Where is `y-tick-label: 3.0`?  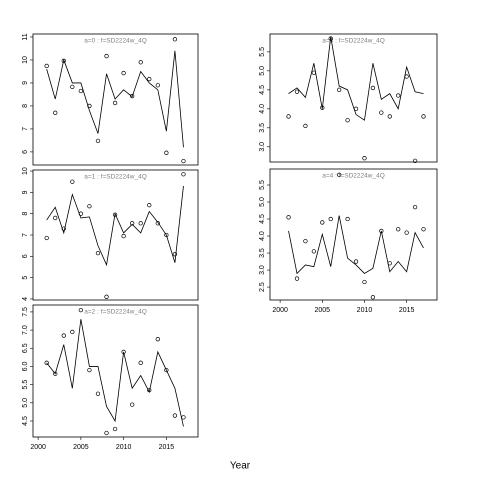 y-tick-label: 3.0 is located at coordinates (262, 147).